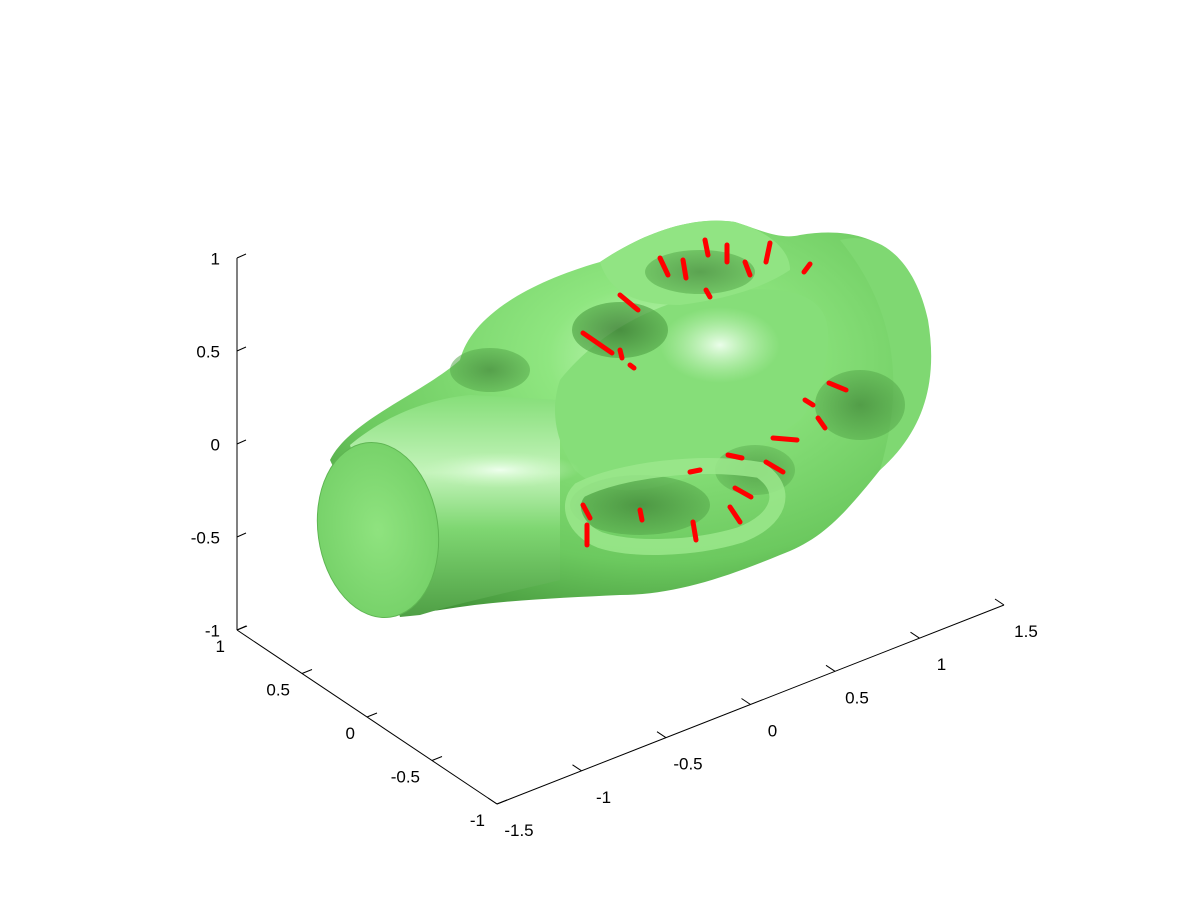  What do you see at coordinates (603, 797) in the screenshot?
I see `x-tick-label: -1` at bounding box center [603, 797].